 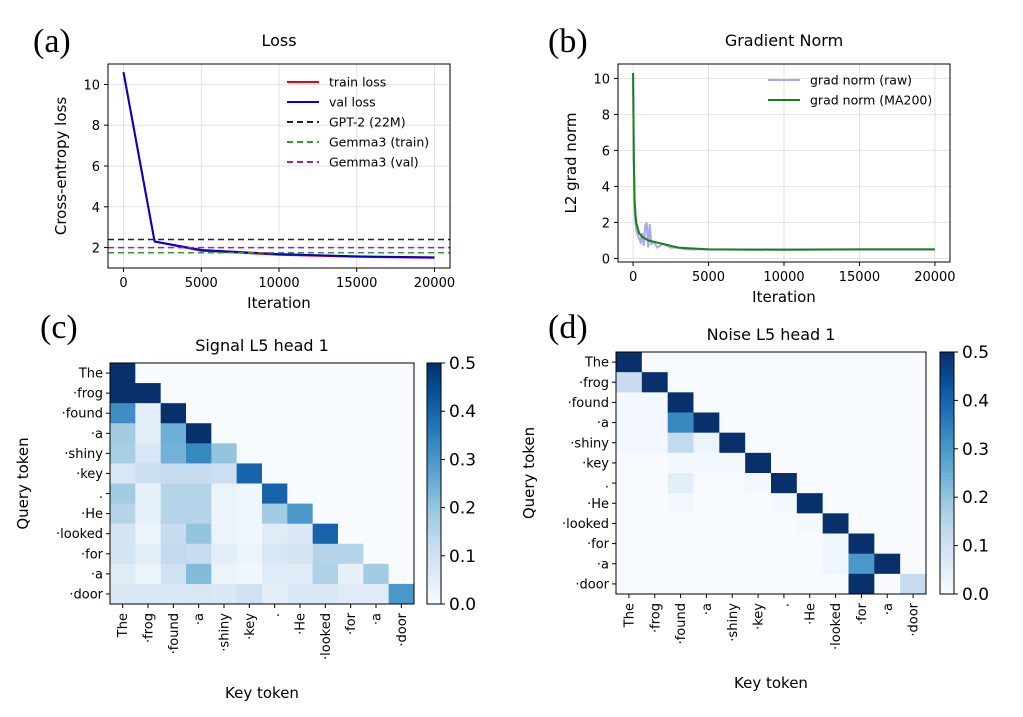 What do you see at coordinates (278, 283) in the screenshot?
I see `x-tick-label: 10000` at bounding box center [278, 283].